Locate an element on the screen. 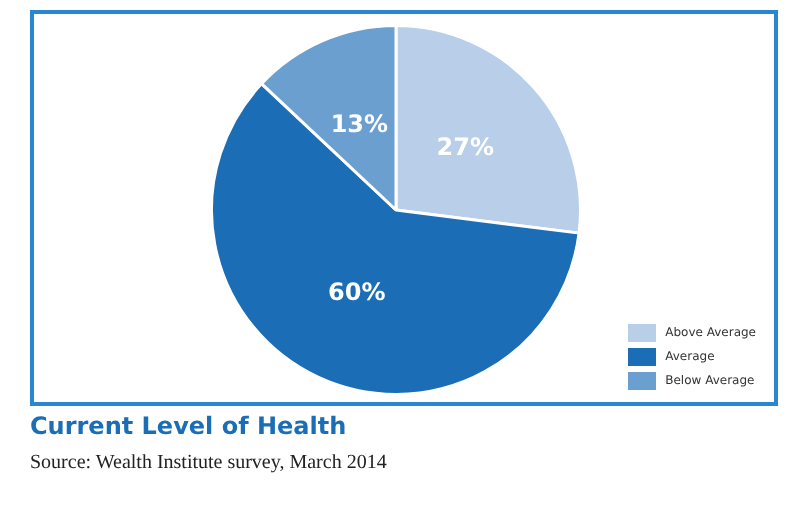 This screenshot has width=800, height=526. data-label: 13% is located at coordinates (359, 123).